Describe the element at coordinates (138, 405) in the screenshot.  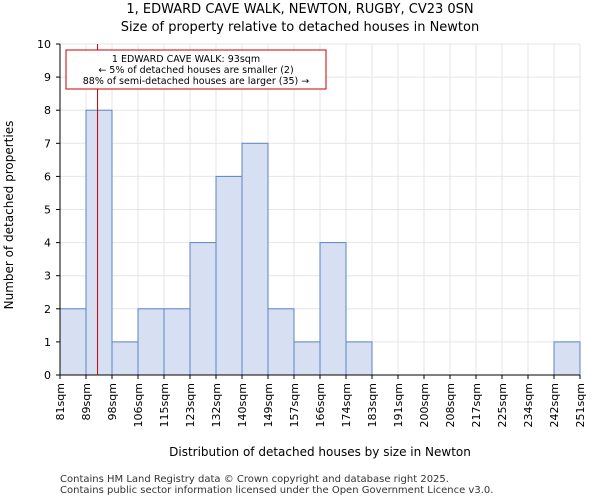
I see `x-tick-label-106sqm: 106sqm` at that location.